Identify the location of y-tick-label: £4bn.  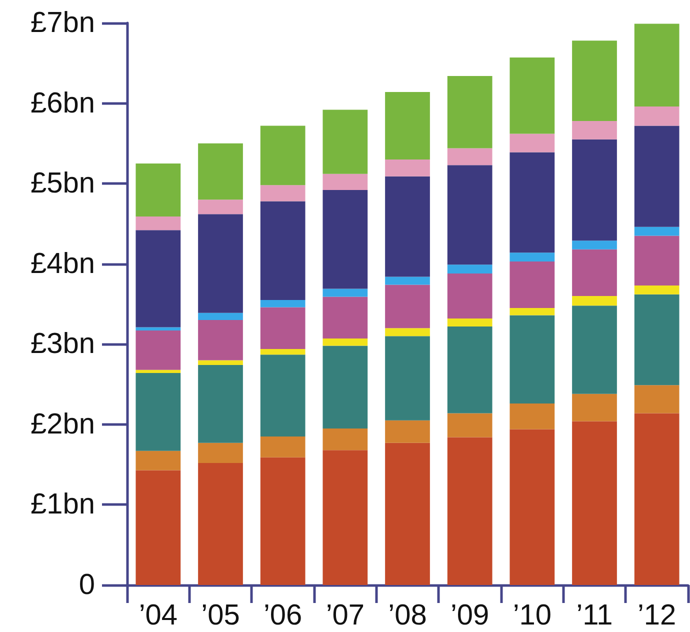
(62, 264).